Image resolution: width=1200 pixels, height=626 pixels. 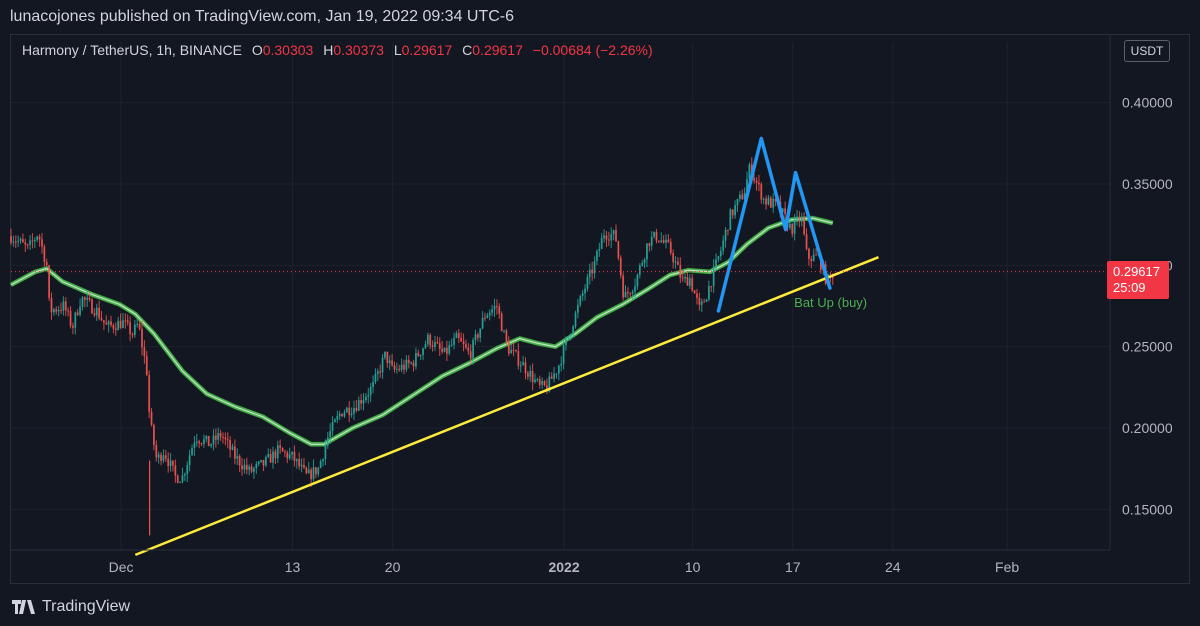 What do you see at coordinates (257, 50) in the screenshot?
I see `open-label: O` at bounding box center [257, 50].